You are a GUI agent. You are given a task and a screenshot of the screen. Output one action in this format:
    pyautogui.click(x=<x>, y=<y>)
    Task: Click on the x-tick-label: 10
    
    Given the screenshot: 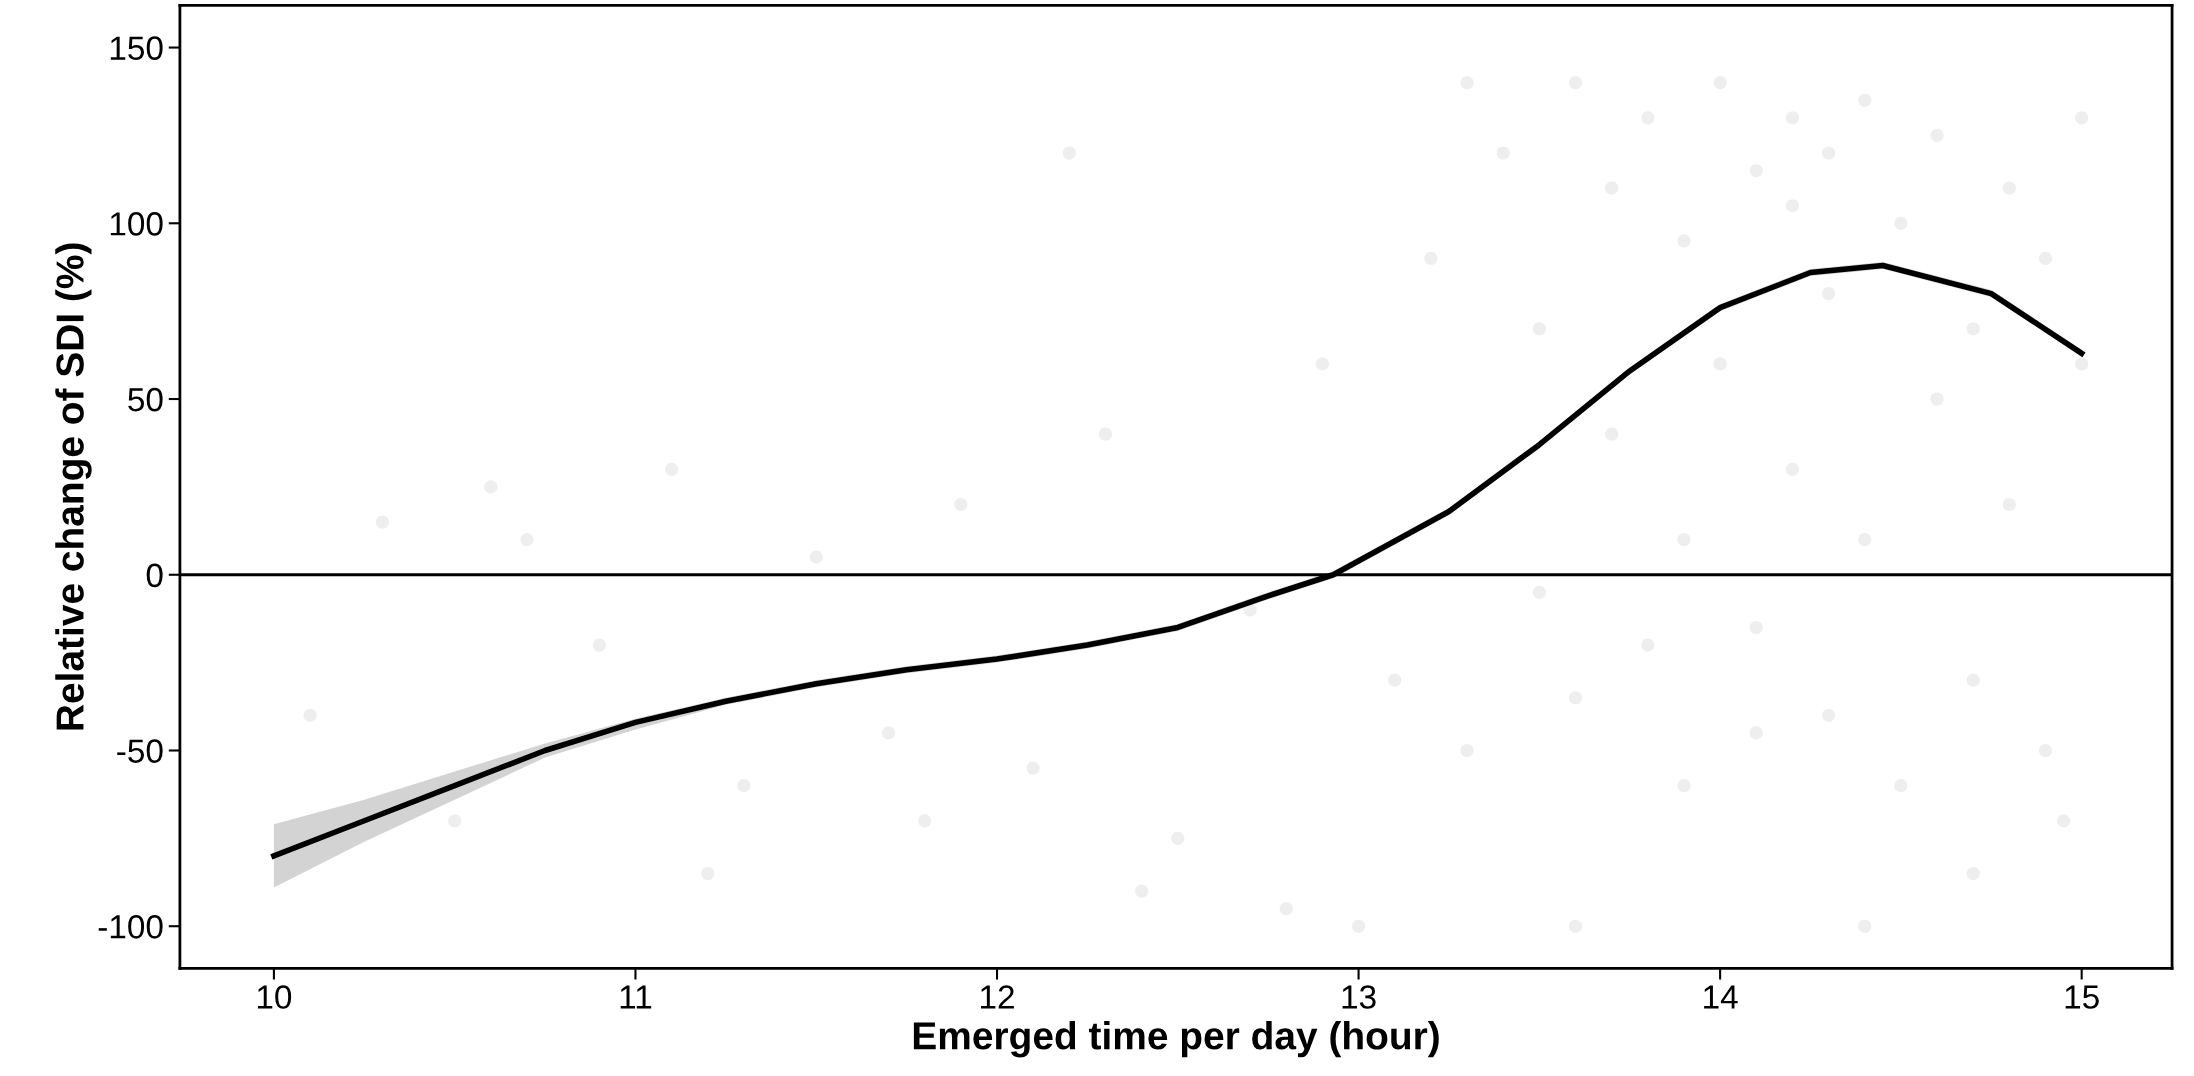 What is the action you would take?
    pyautogui.click(x=274, y=997)
    